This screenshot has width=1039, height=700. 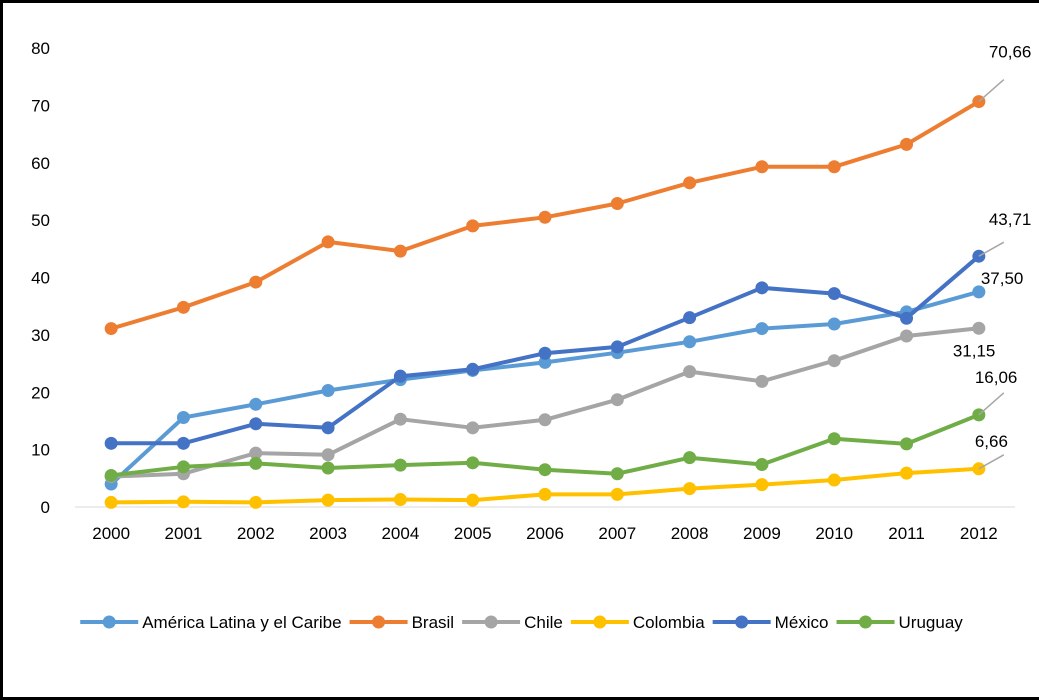 I want to click on y-tick-label: 50, so click(x=40, y=220).